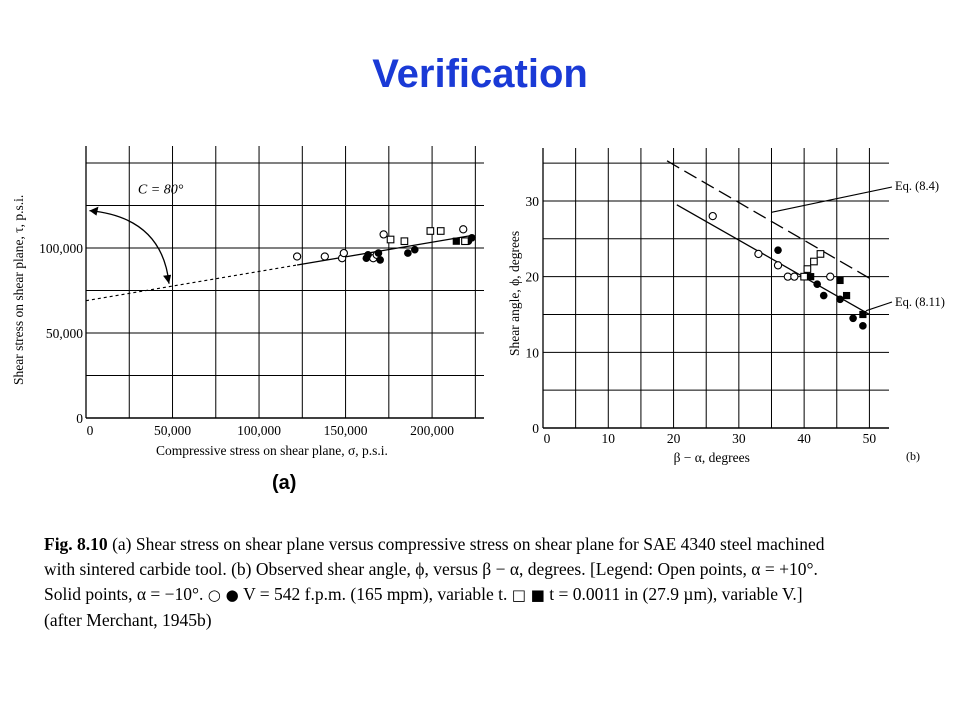 This screenshot has width=960, height=720. What do you see at coordinates (674, 438) in the screenshot?
I see `x-tick-label: 20` at bounding box center [674, 438].